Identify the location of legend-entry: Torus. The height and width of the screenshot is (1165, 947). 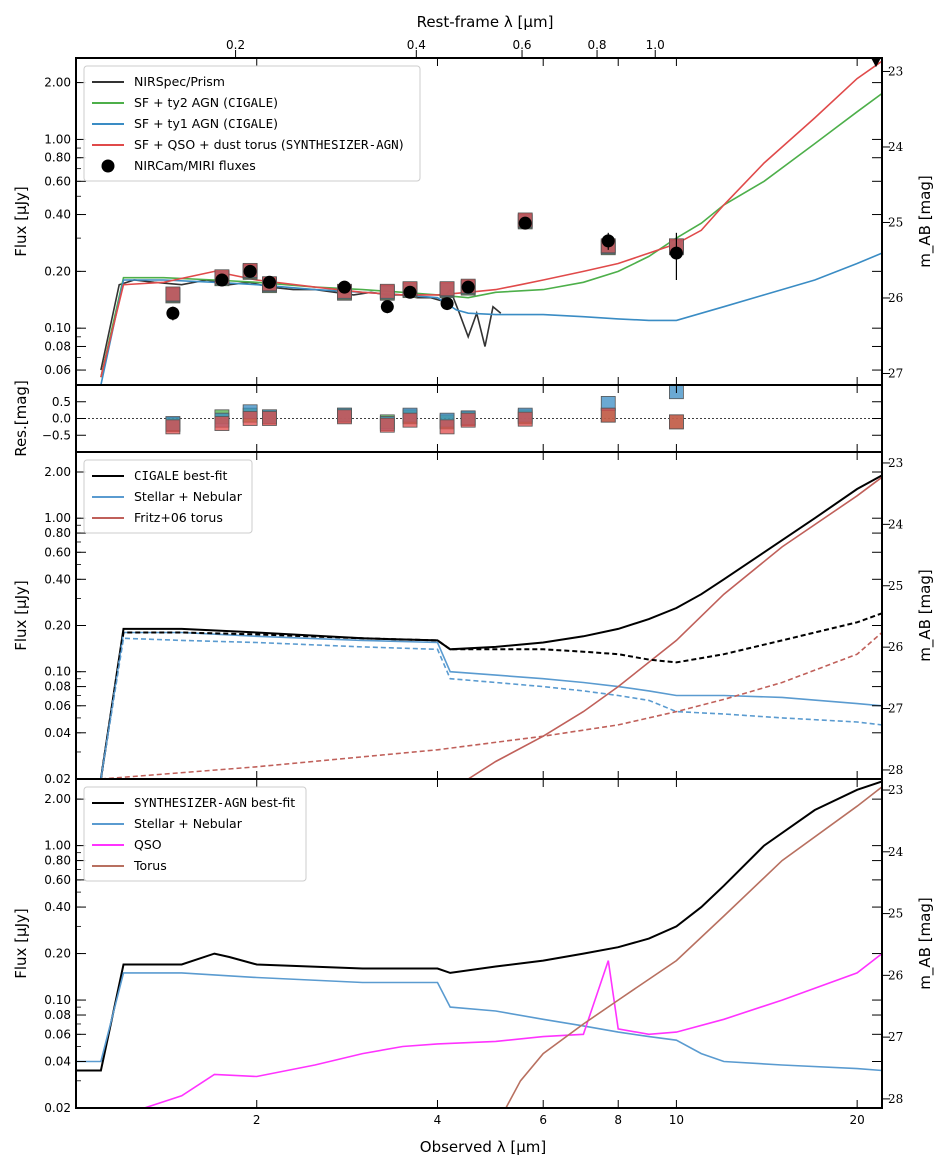
(150, 865).